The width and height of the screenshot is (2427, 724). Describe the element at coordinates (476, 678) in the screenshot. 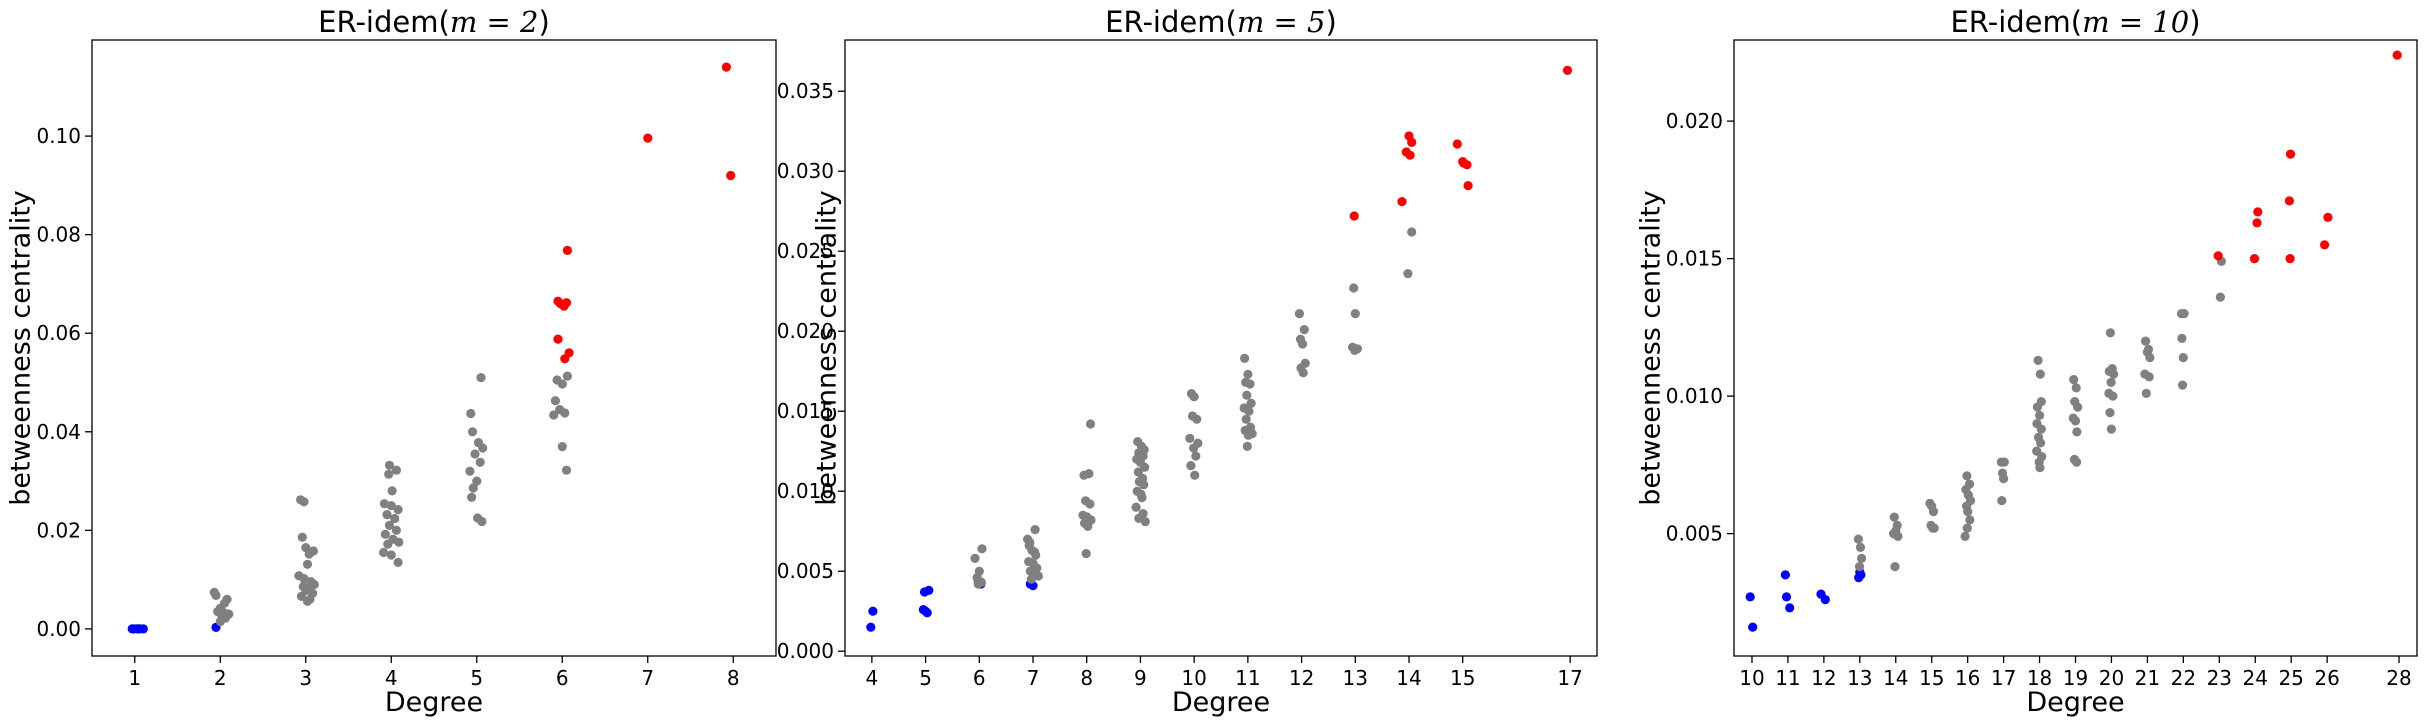

I see `x-tick-label: 5` at that location.